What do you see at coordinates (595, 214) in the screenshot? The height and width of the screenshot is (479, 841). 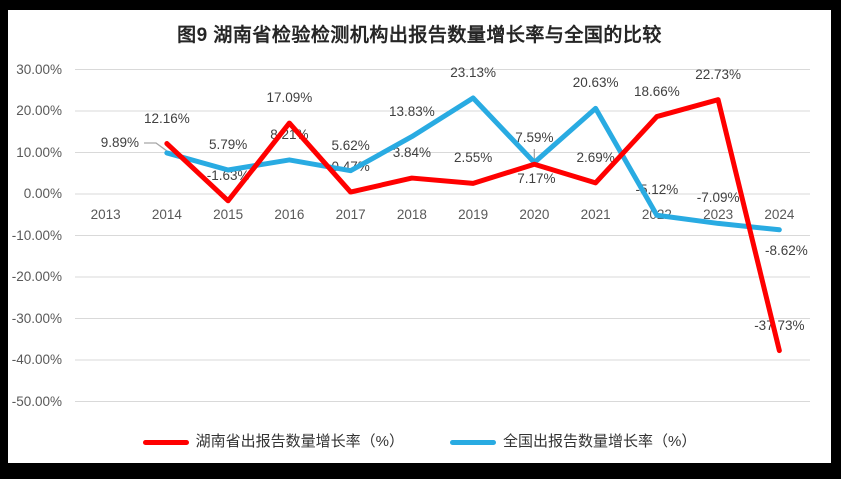 I see `x-axis-tick-label: 2021` at bounding box center [595, 214].